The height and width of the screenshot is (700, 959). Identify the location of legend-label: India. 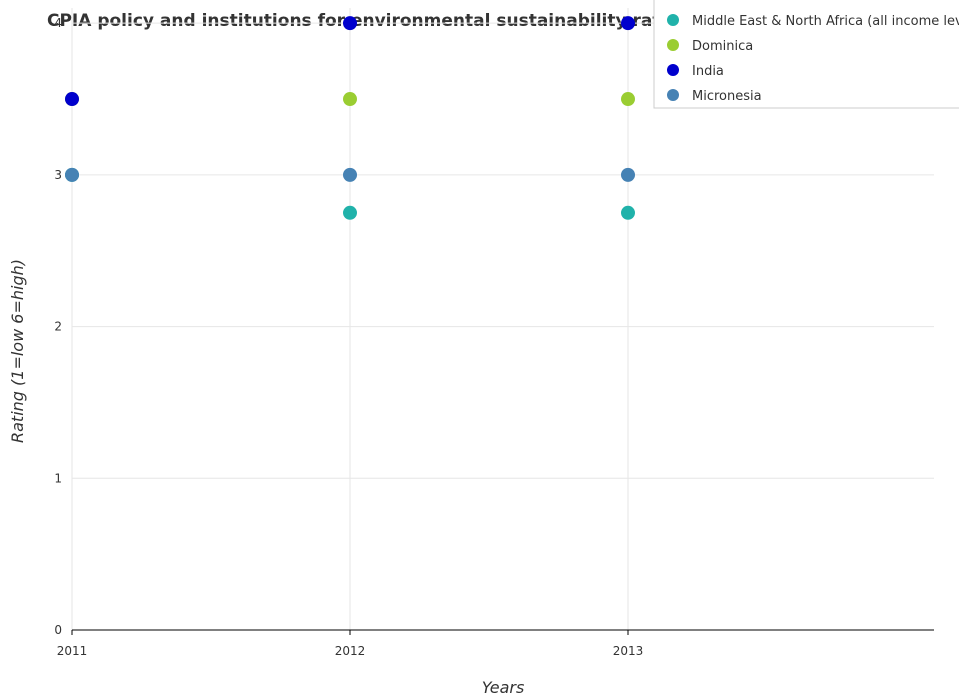
(708, 71).